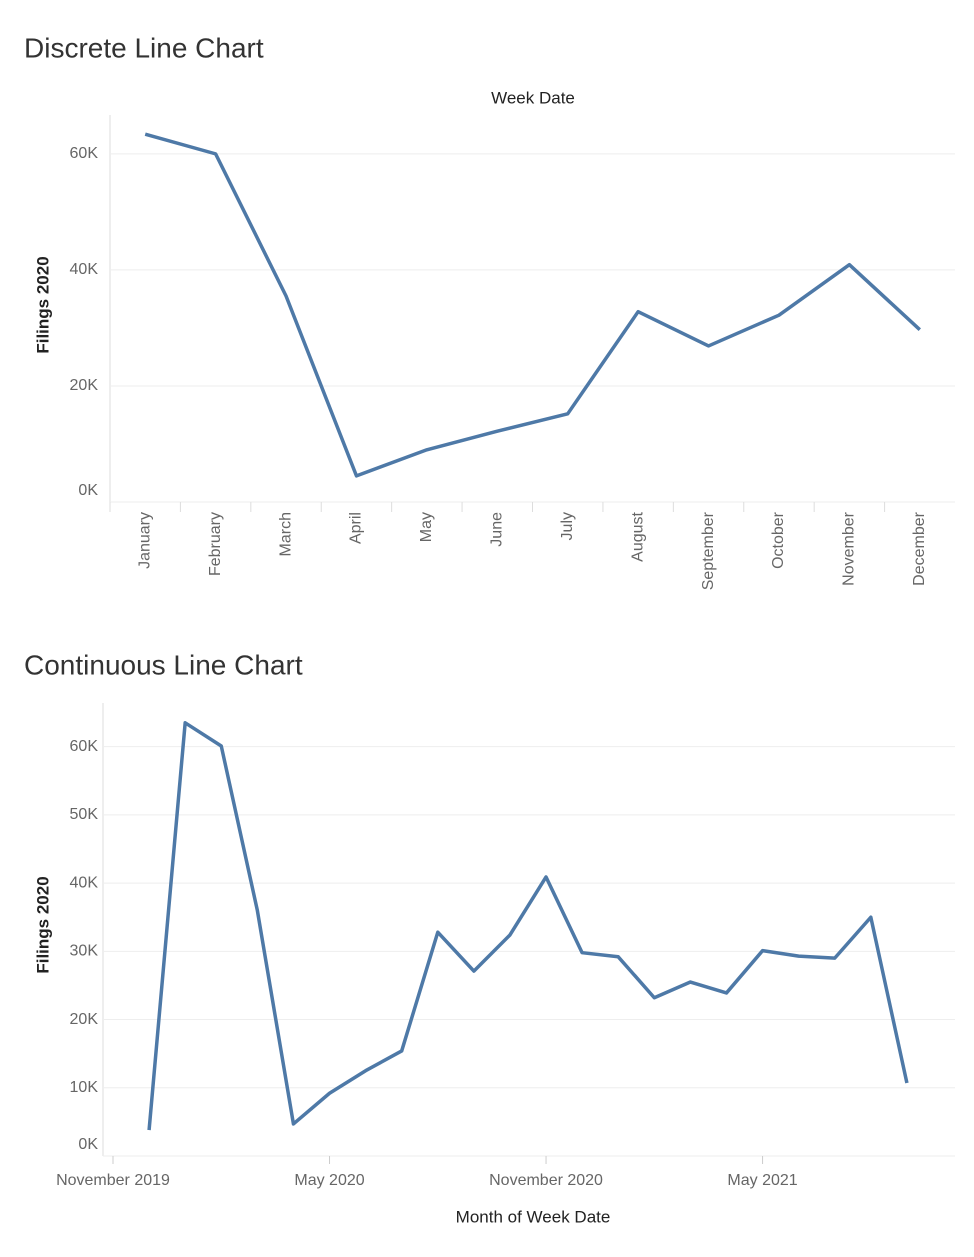 The width and height of the screenshot is (974, 1257). Describe the element at coordinates (113, 1180) in the screenshot. I see `x-tick-label: November 2019` at that location.